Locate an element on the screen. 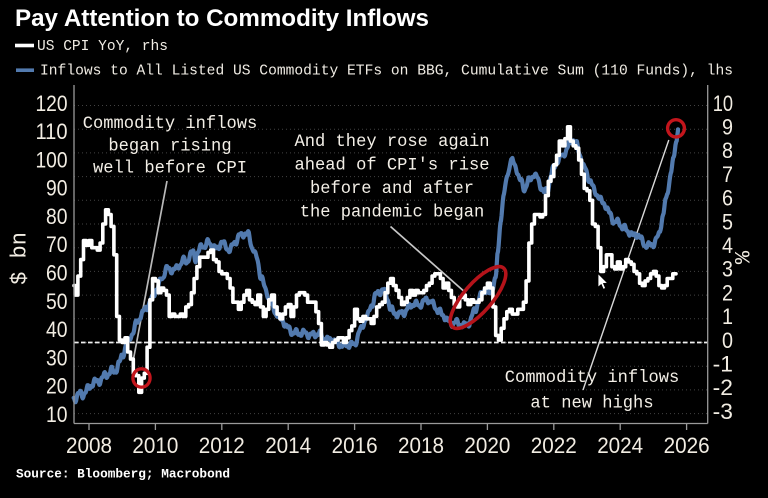  svg-text: 2012 is located at coordinates (222, 445).